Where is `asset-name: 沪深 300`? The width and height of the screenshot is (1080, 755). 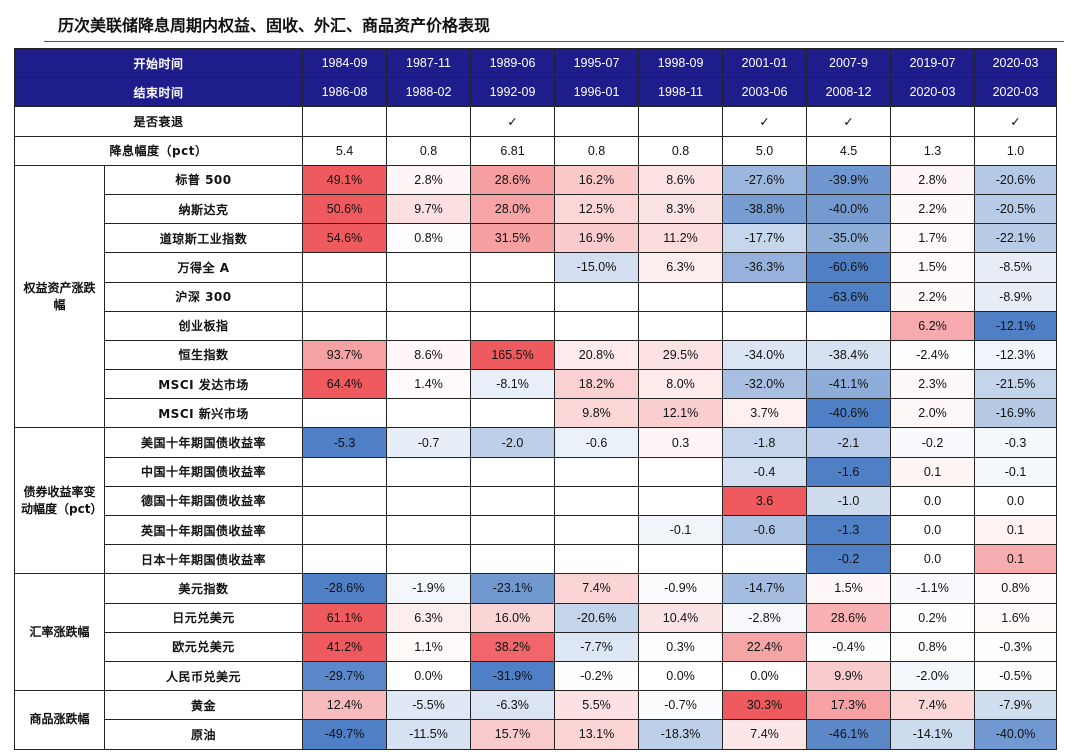
asset-name: 沪深 300 is located at coordinates (203, 296).